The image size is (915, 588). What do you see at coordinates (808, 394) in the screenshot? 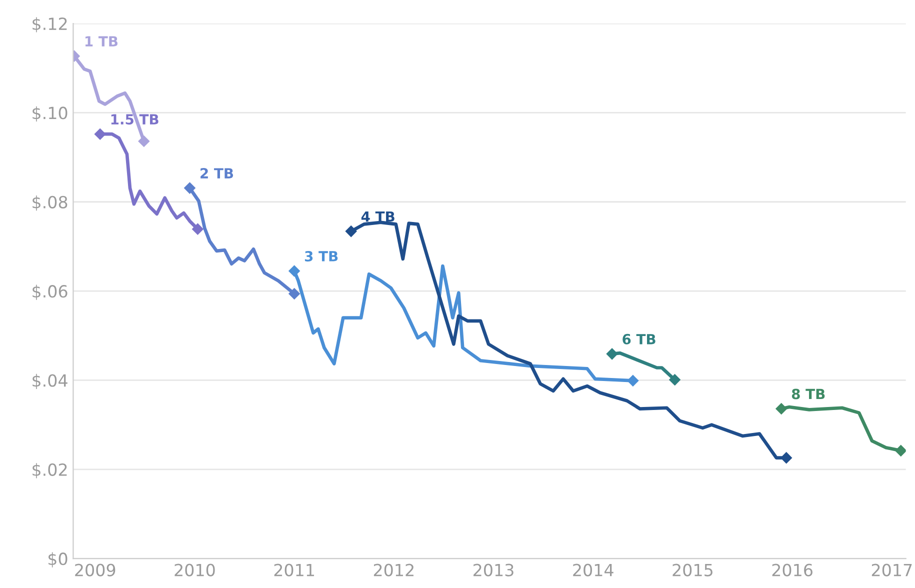
I see `series-label: 8 TB` at bounding box center [808, 394].